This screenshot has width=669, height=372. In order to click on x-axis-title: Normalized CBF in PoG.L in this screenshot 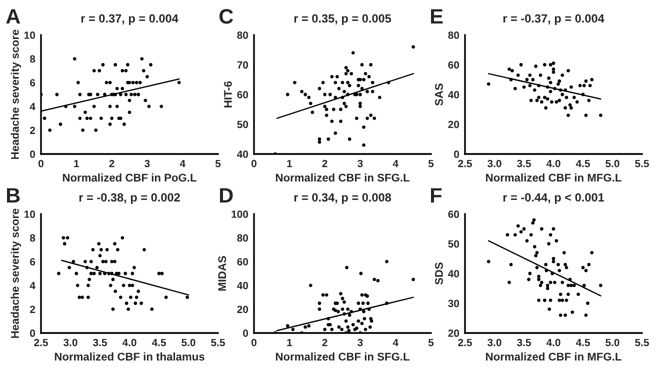, I will do `click(129, 177)`.